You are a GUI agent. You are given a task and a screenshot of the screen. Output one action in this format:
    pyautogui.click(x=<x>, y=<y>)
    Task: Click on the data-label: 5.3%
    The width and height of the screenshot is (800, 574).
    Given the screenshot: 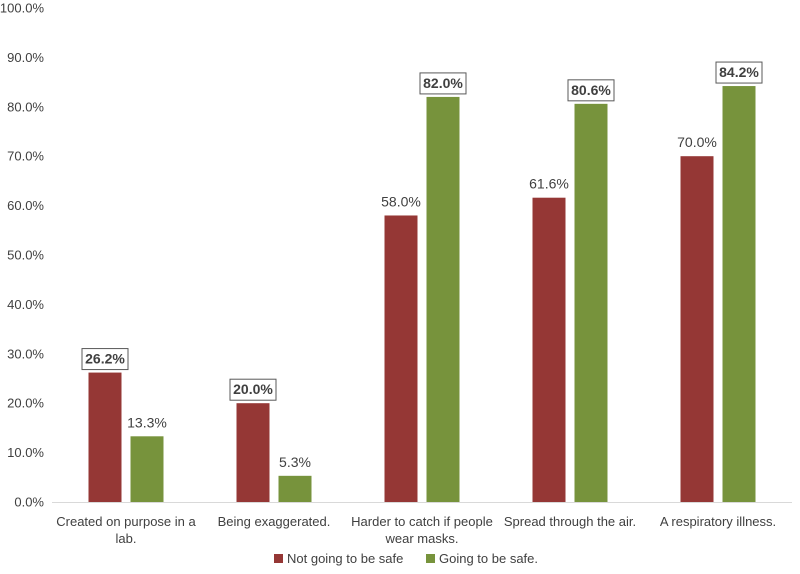 What is the action you would take?
    pyautogui.click(x=295, y=462)
    